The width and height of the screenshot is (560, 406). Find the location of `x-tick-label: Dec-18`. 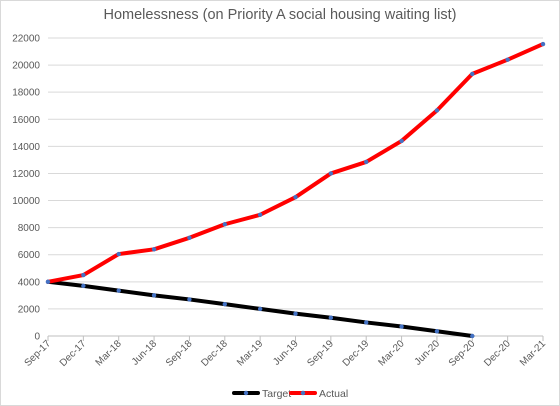

x-tick-label: Dec-18 is located at coordinates (214, 353).